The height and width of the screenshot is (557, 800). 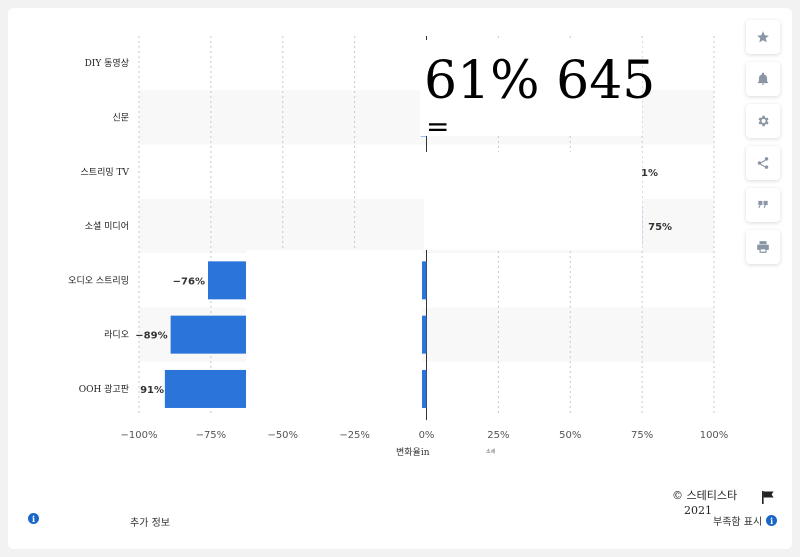 I want to click on credit-line2: 2021, so click(x=698, y=510).